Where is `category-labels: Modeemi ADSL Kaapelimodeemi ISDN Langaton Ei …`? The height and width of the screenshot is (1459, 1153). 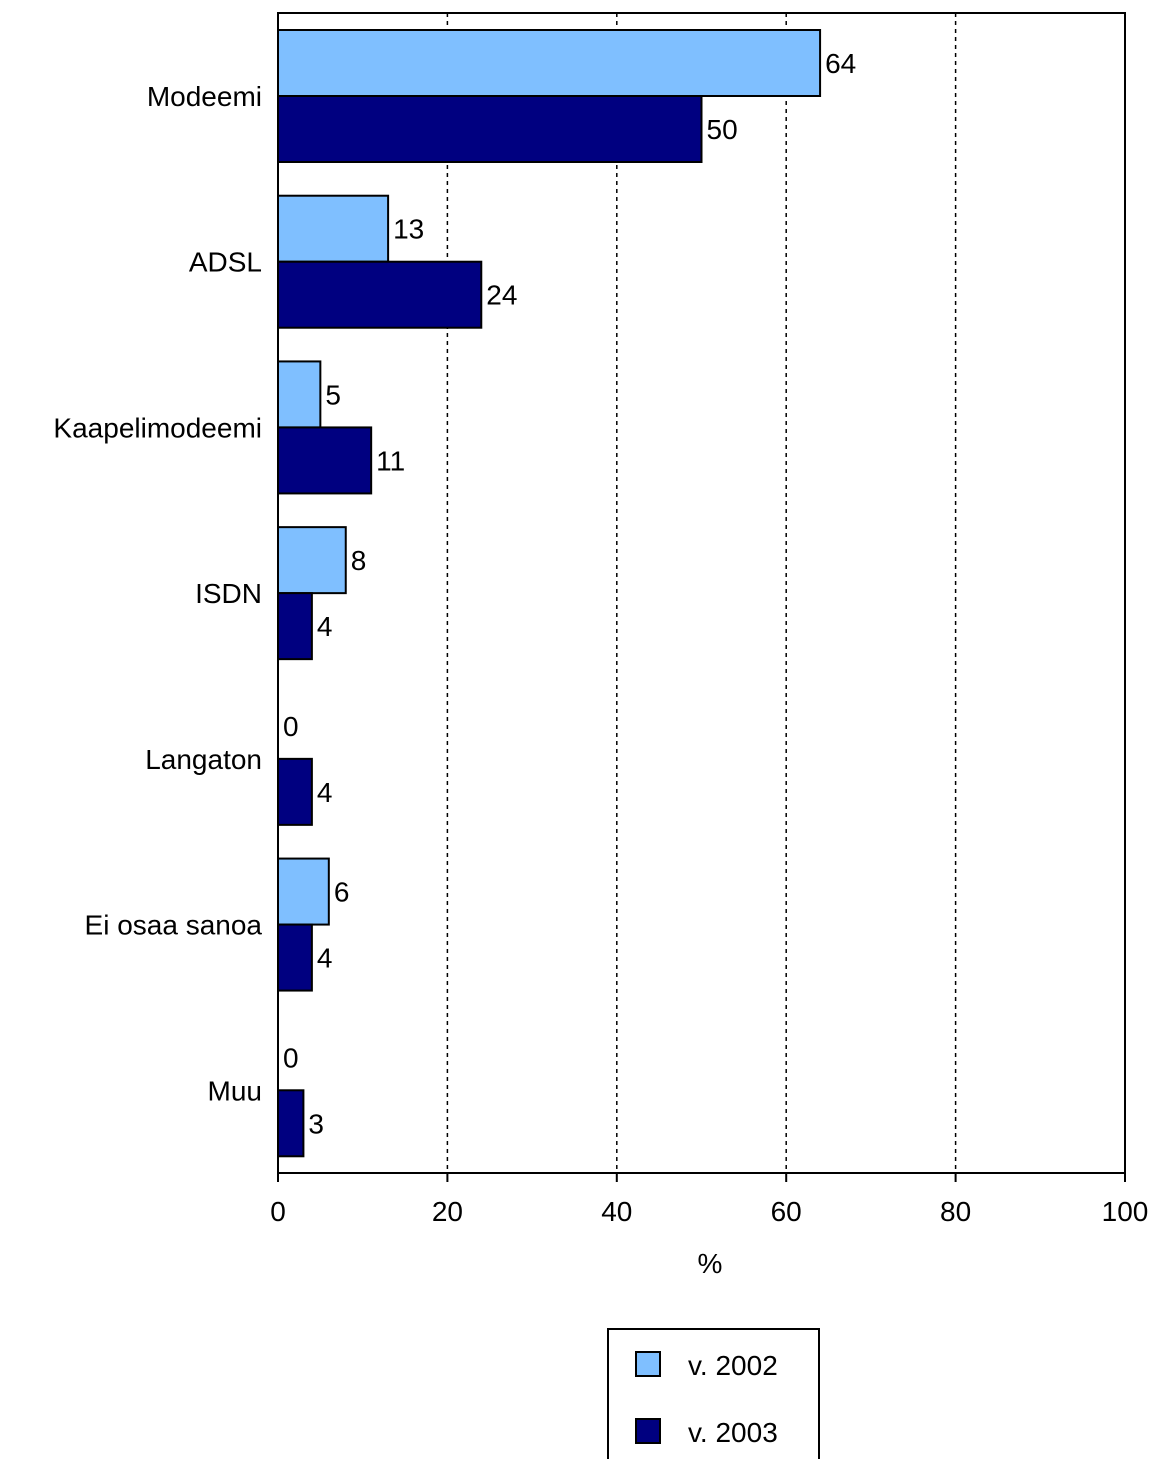 category-labels: Modeemi ADSL Kaapelimodeemi ISDN Langaton Ei … is located at coordinates (157, 593).